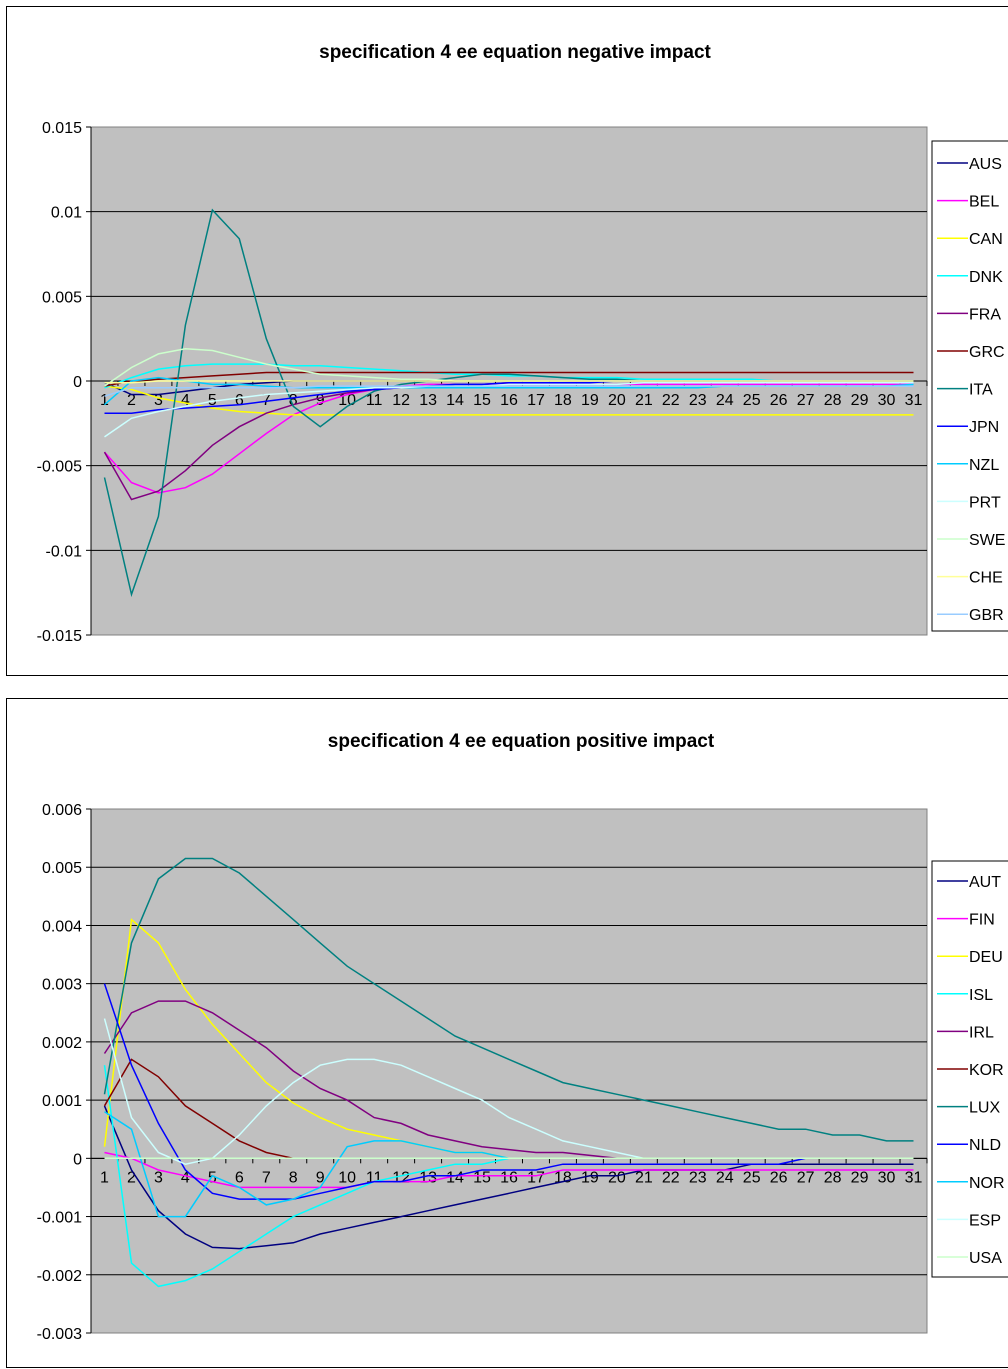  What do you see at coordinates (985, 502) in the screenshot?
I see `legend-label: PRT` at bounding box center [985, 502].